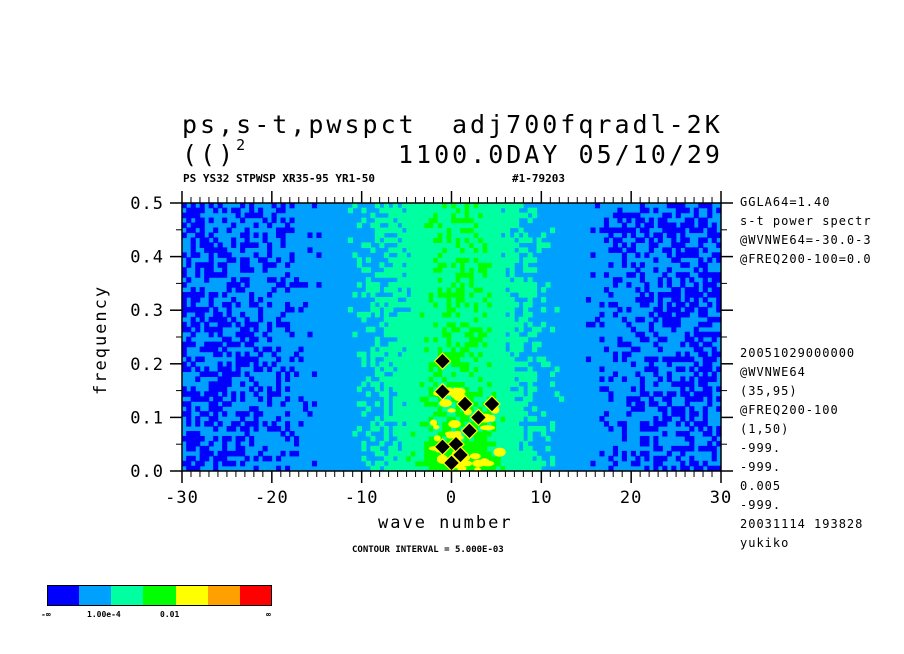 Image resolution: width=904 pixels, height=654 pixels. I want to click on title-line2-left: (()2, so click(215, 153).